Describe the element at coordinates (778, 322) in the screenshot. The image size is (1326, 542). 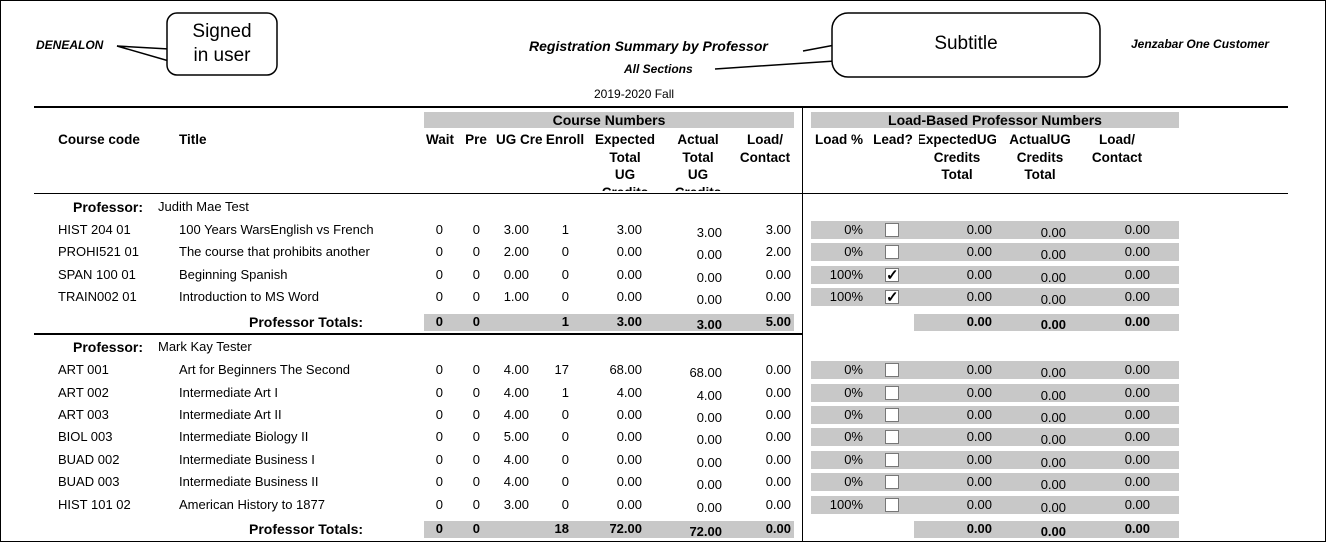
I see `cell: 5.00` at that location.